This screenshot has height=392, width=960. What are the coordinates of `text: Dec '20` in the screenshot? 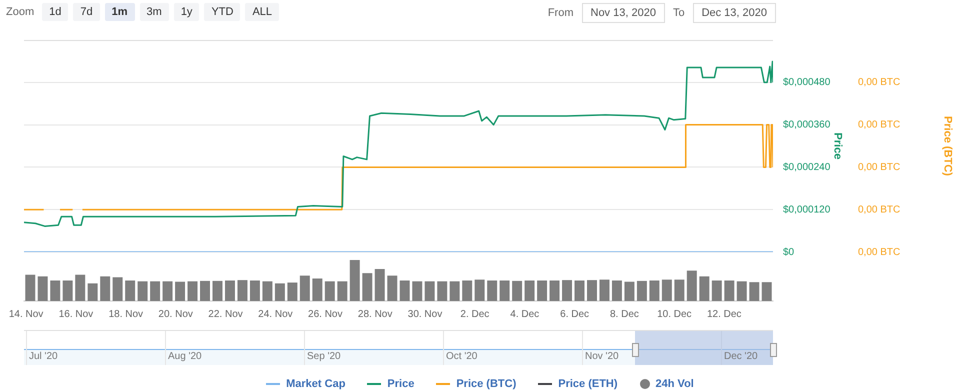 It's located at (741, 356).